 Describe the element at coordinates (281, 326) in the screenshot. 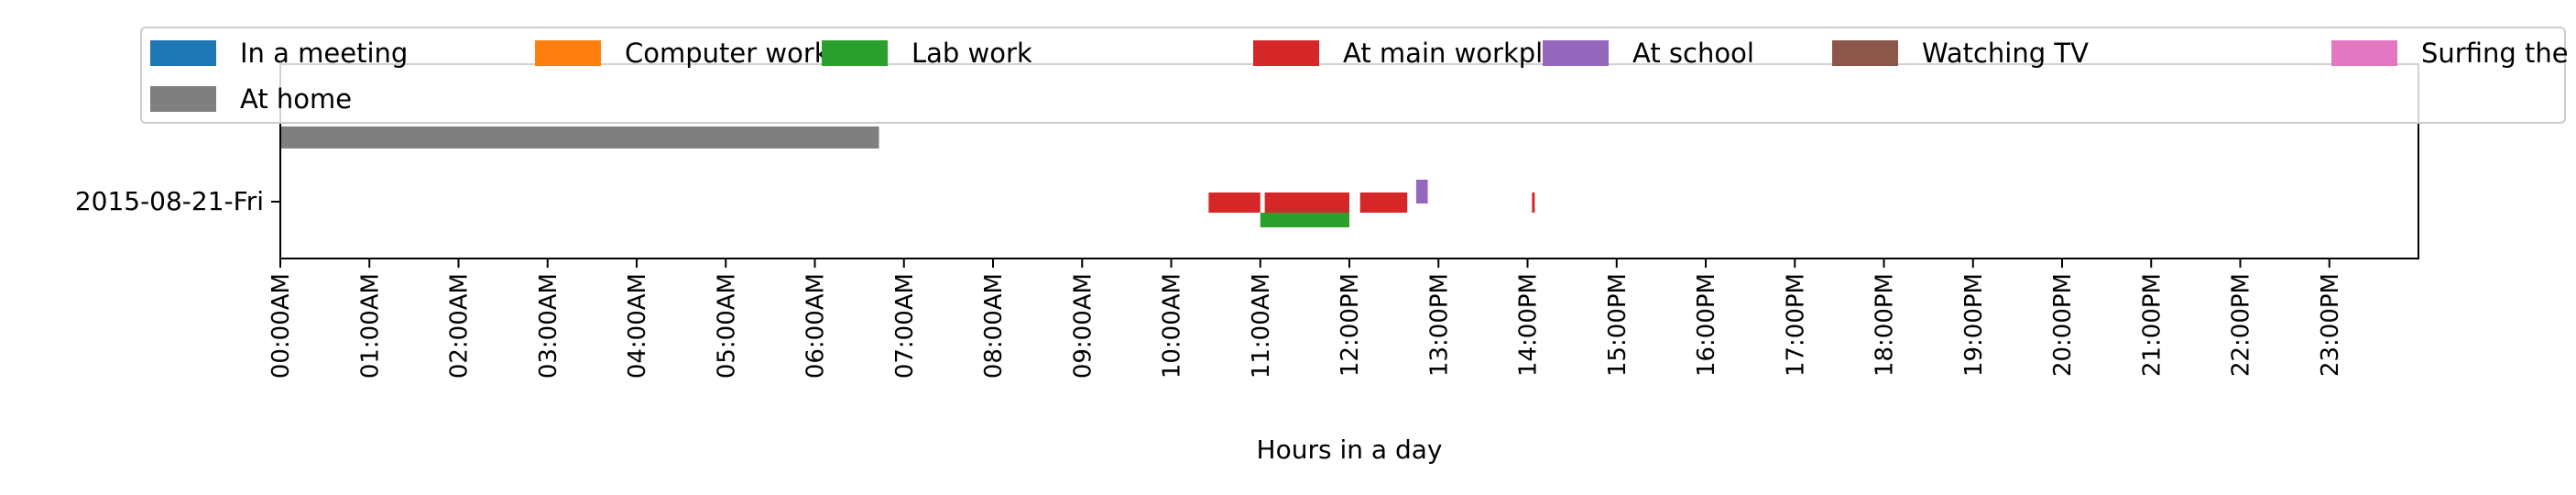

I see `x-tick-label: 00:00AM` at that location.